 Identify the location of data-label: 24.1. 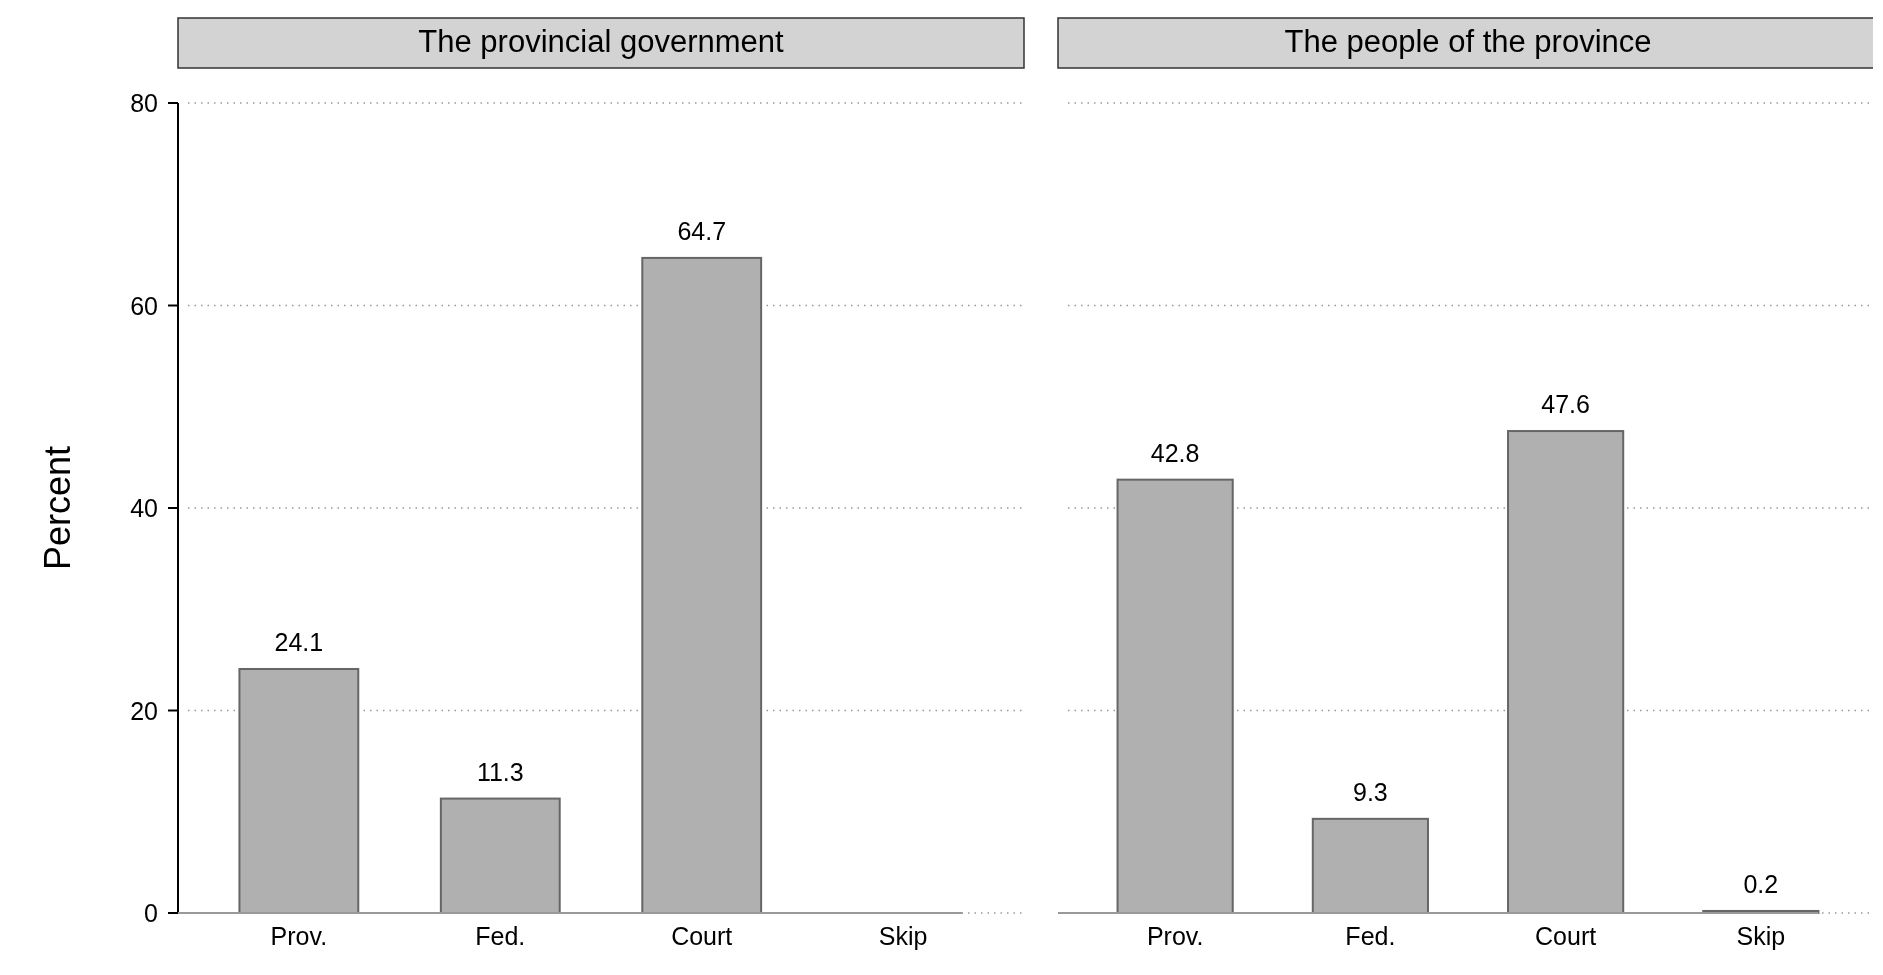
(299, 641).